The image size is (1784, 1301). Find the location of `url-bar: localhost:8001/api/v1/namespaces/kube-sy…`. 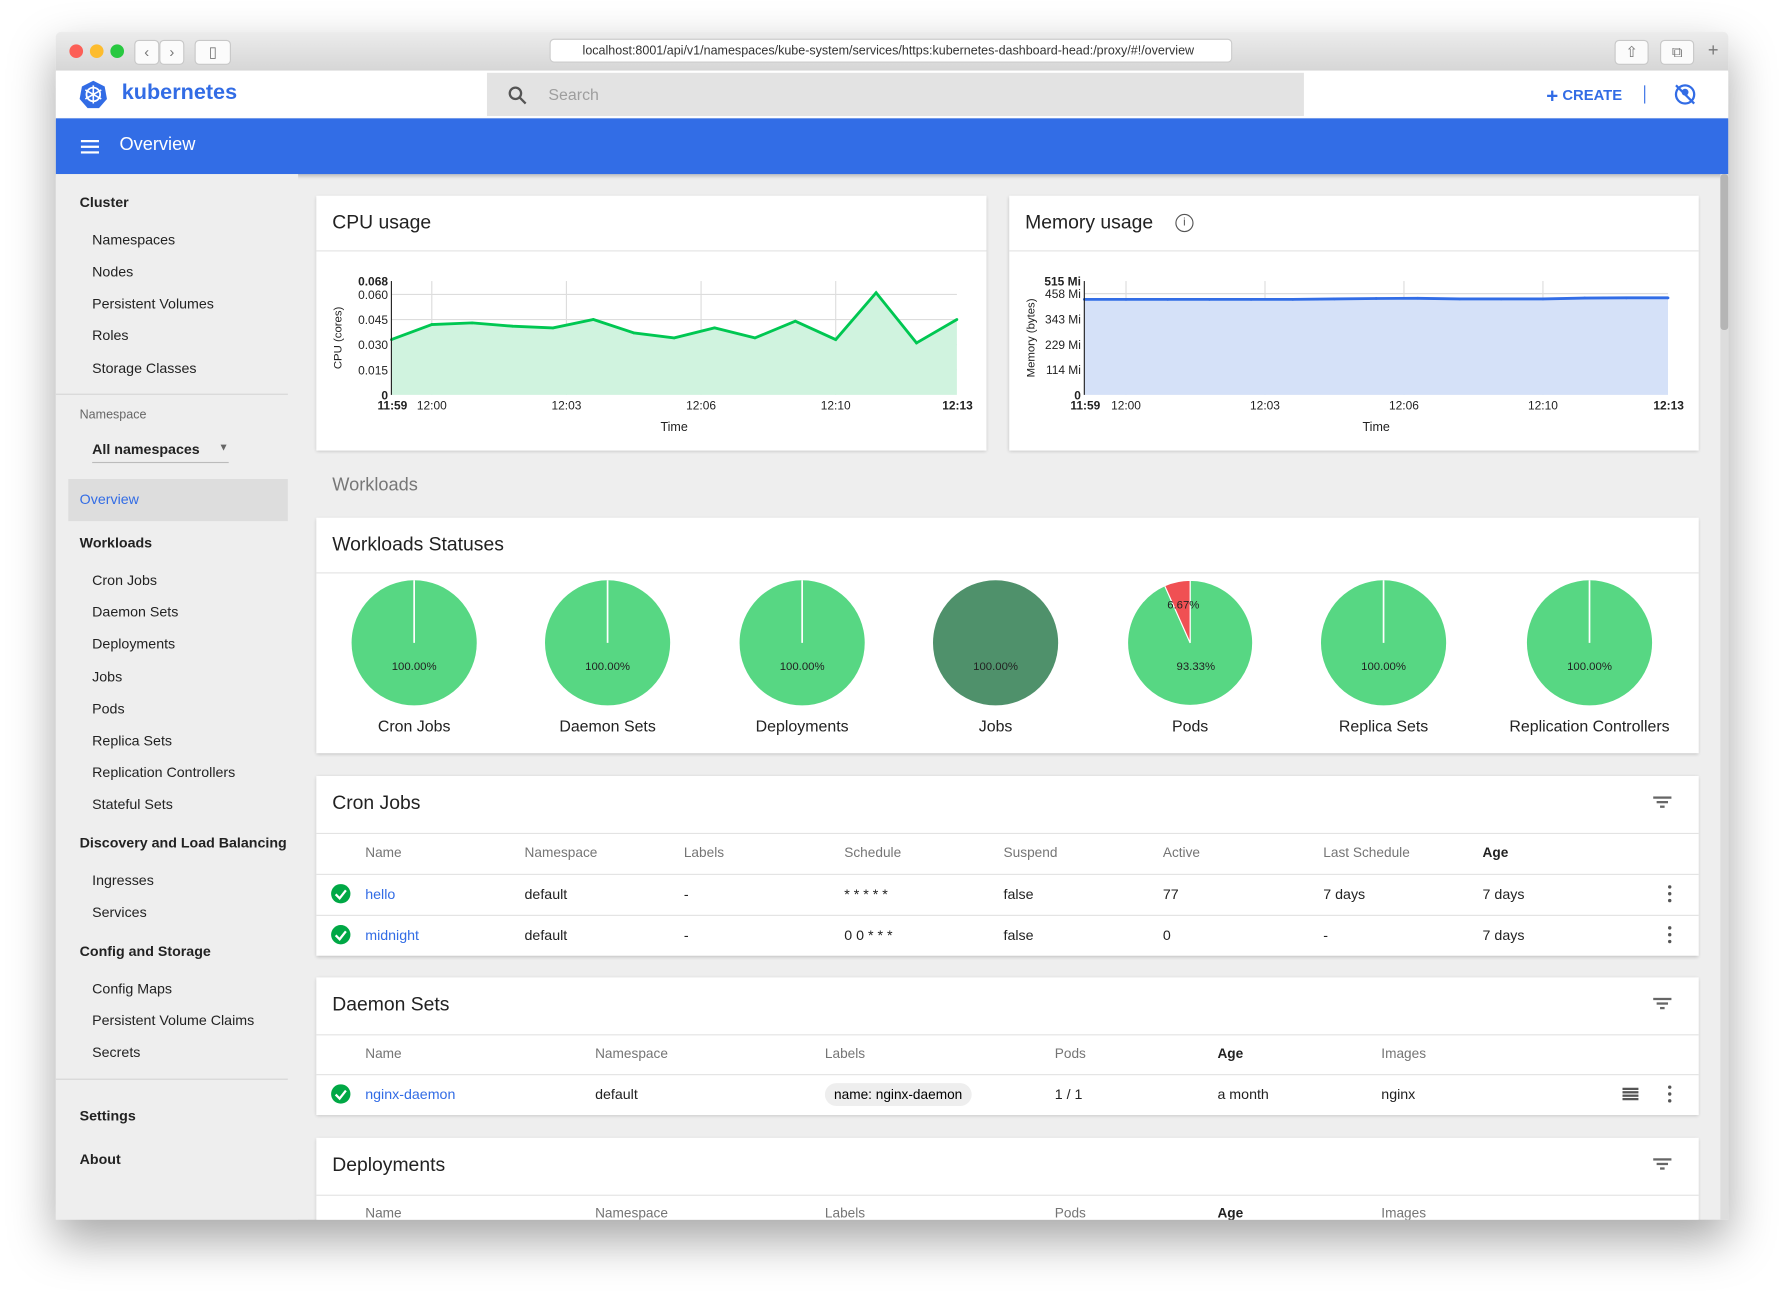

url-bar: localhost:8001/api/v1/namespaces/kube-sy… is located at coordinates (891, 50).